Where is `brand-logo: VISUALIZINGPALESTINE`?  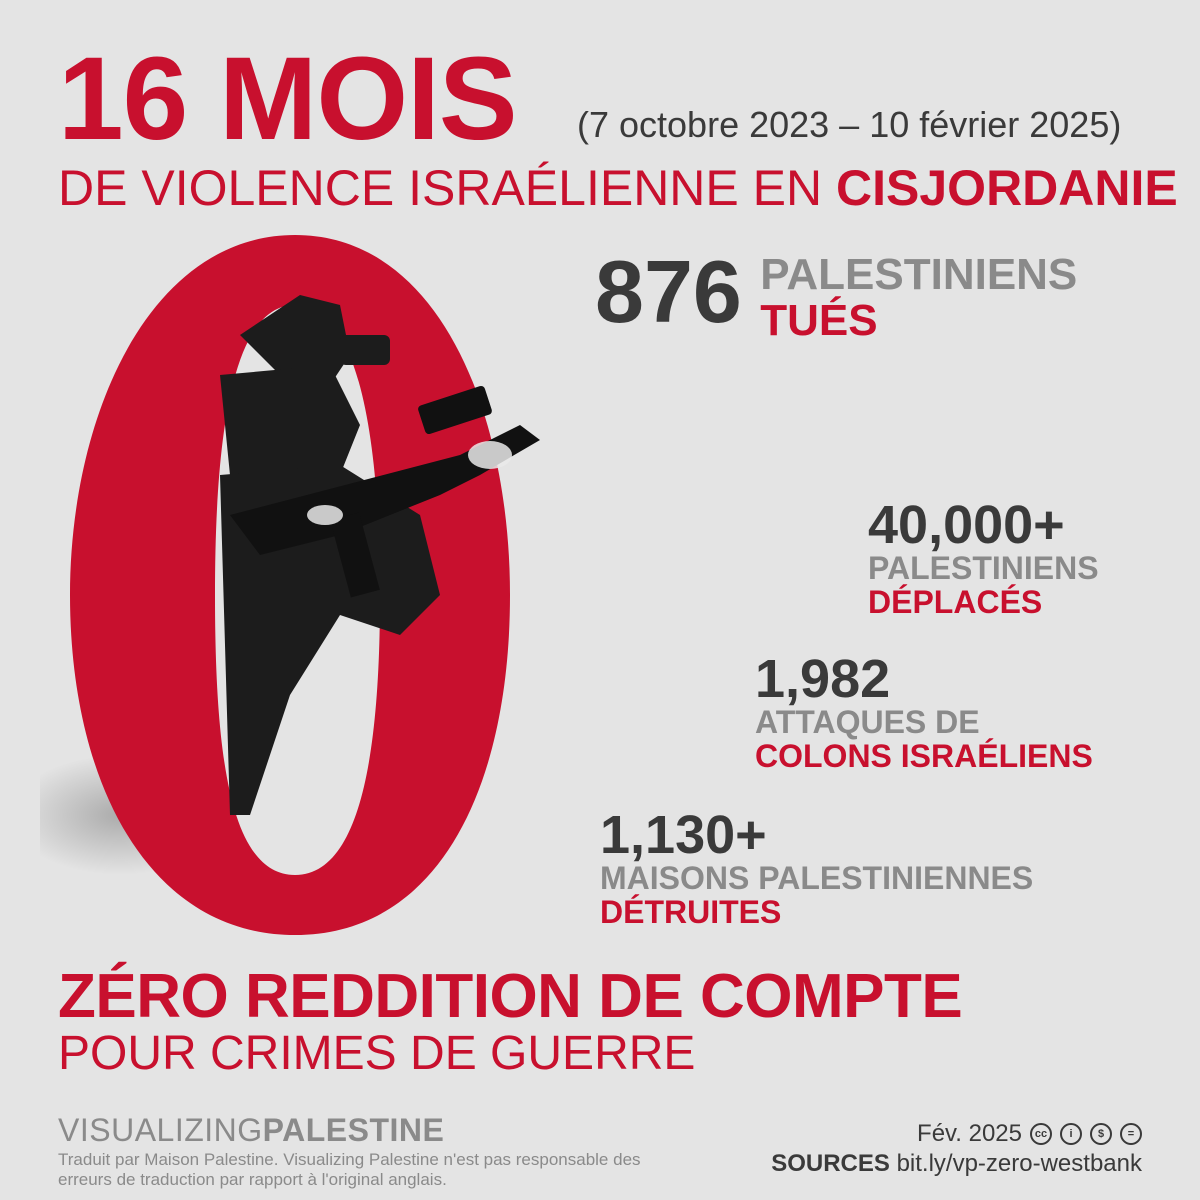 brand-logo: VISUALIZINGPALESTINE is located at coordinates (251, 1130).